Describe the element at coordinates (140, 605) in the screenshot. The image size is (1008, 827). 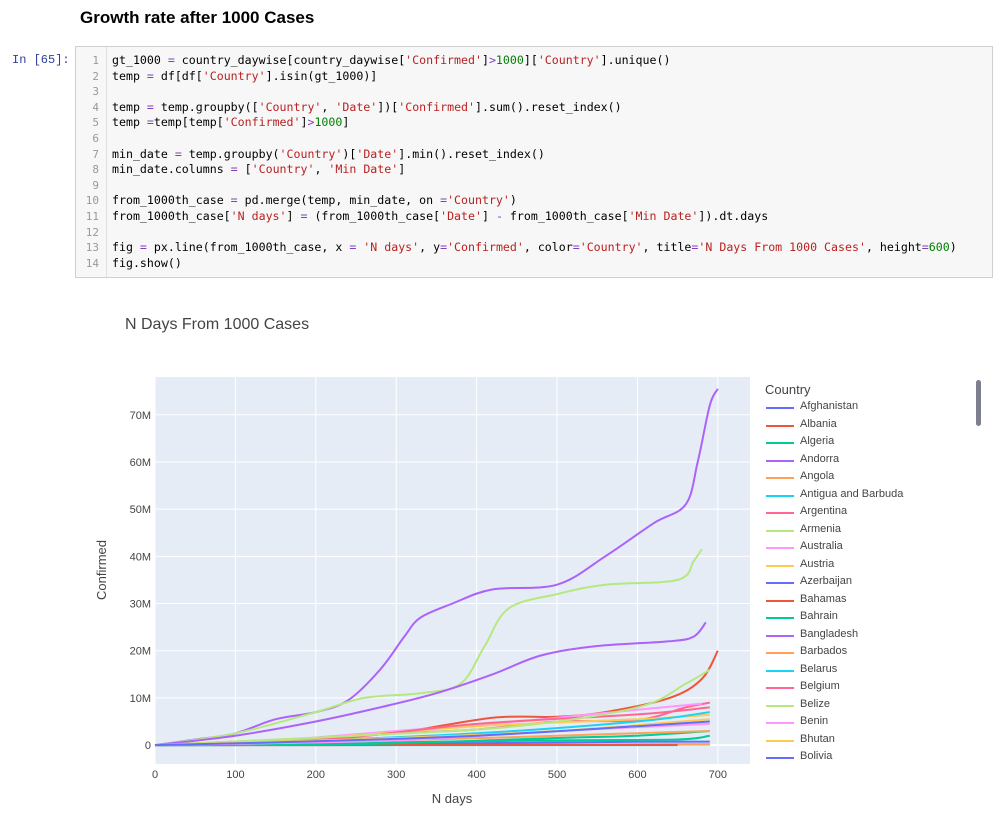
I see `y-tick-label: 30M` at that location.